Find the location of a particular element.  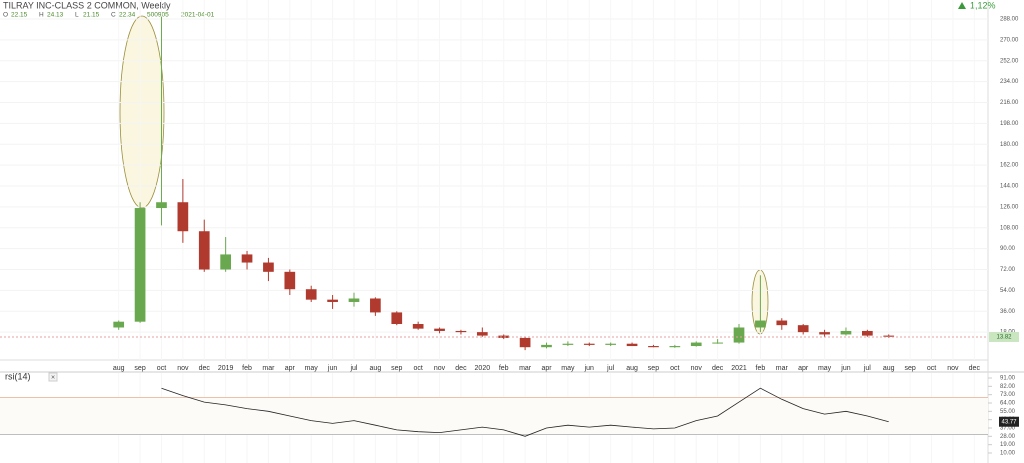

change-label: 1,12% is located at coordinates (983, 5).